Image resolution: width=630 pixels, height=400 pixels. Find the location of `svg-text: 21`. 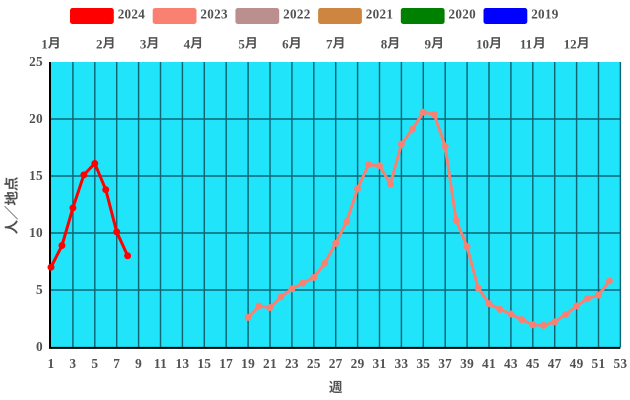

svg-text: 21 is located at coordinates (270, 363).